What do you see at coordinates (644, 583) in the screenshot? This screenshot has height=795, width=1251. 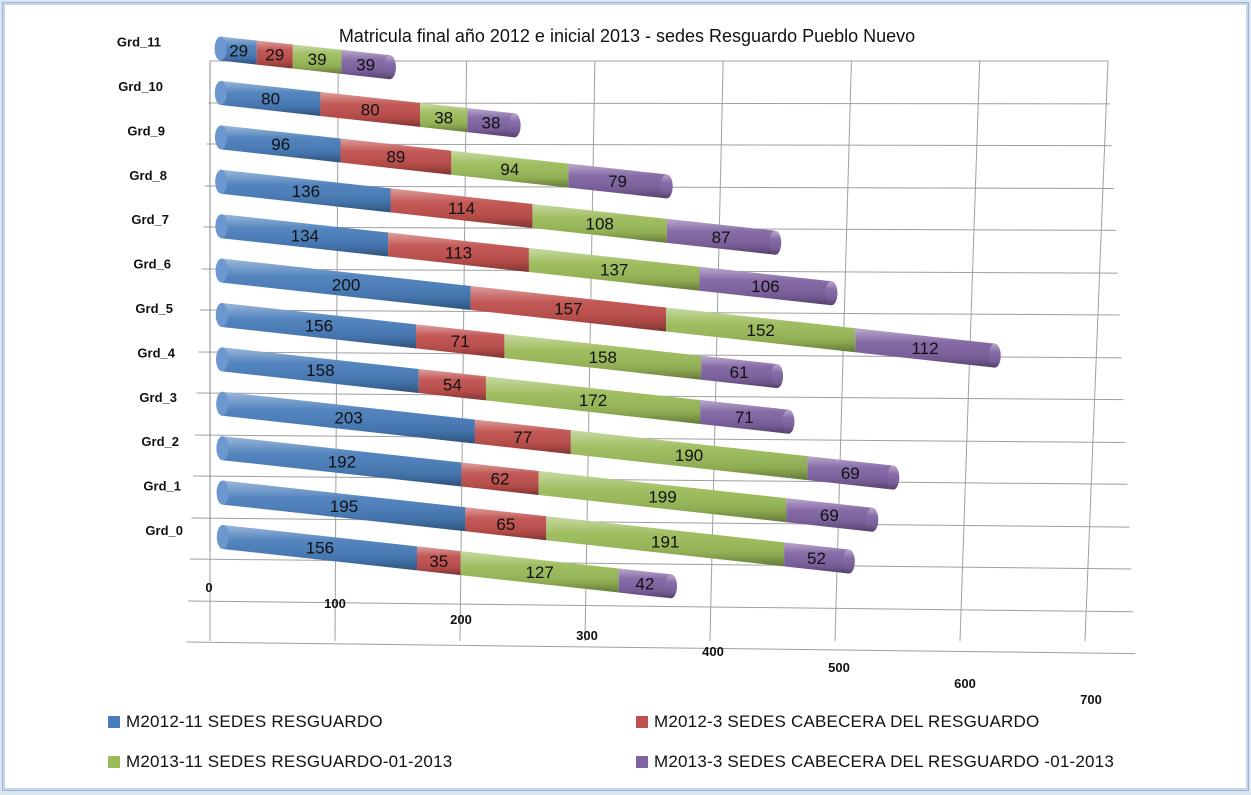 I see `data-label: 42` at bounding box center [644, 583].